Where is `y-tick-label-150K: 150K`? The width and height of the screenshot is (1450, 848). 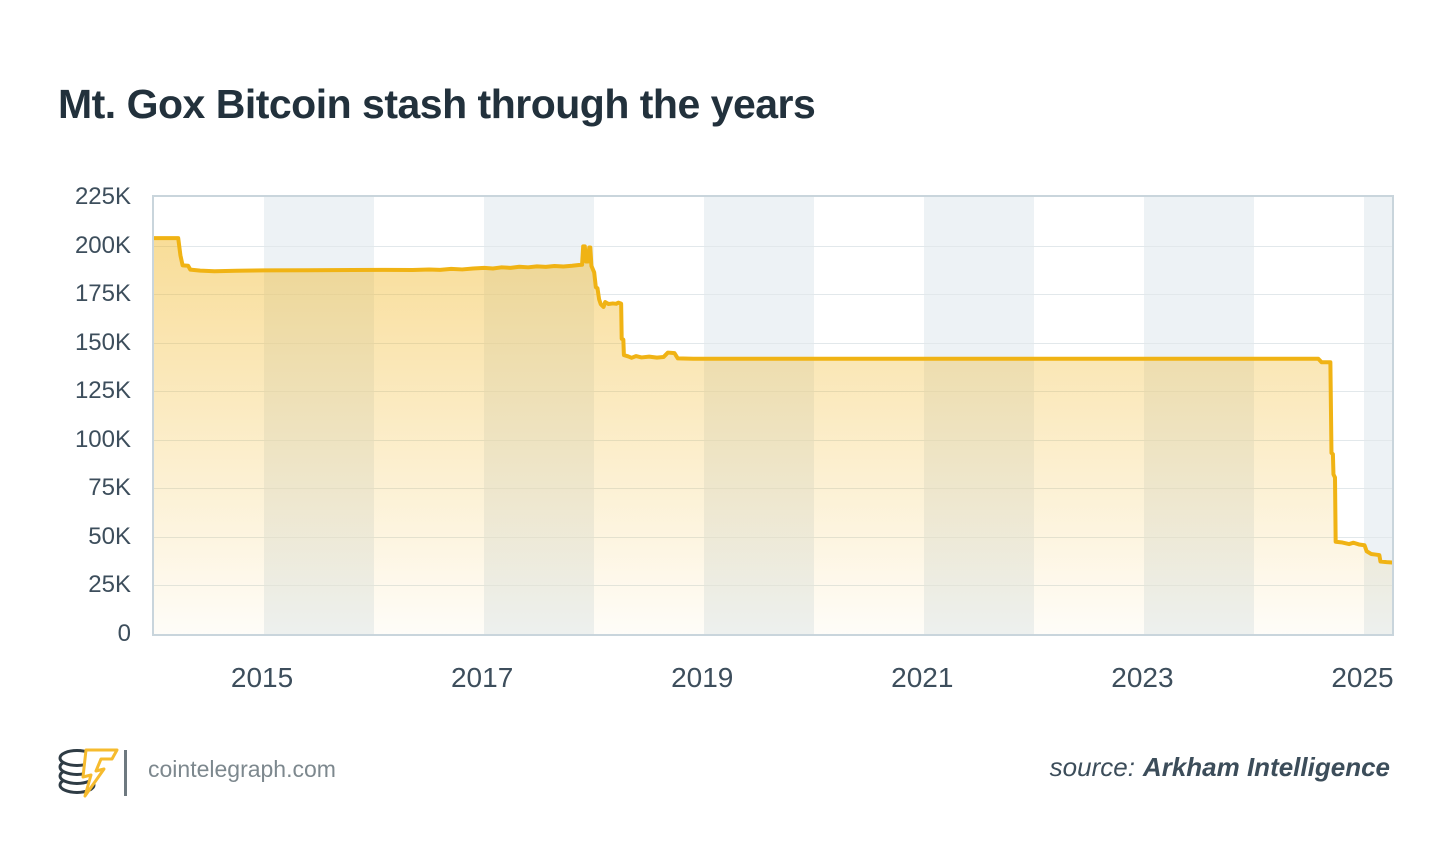 y-tick-label-150K: 150K is located at coordinates (102, 342).